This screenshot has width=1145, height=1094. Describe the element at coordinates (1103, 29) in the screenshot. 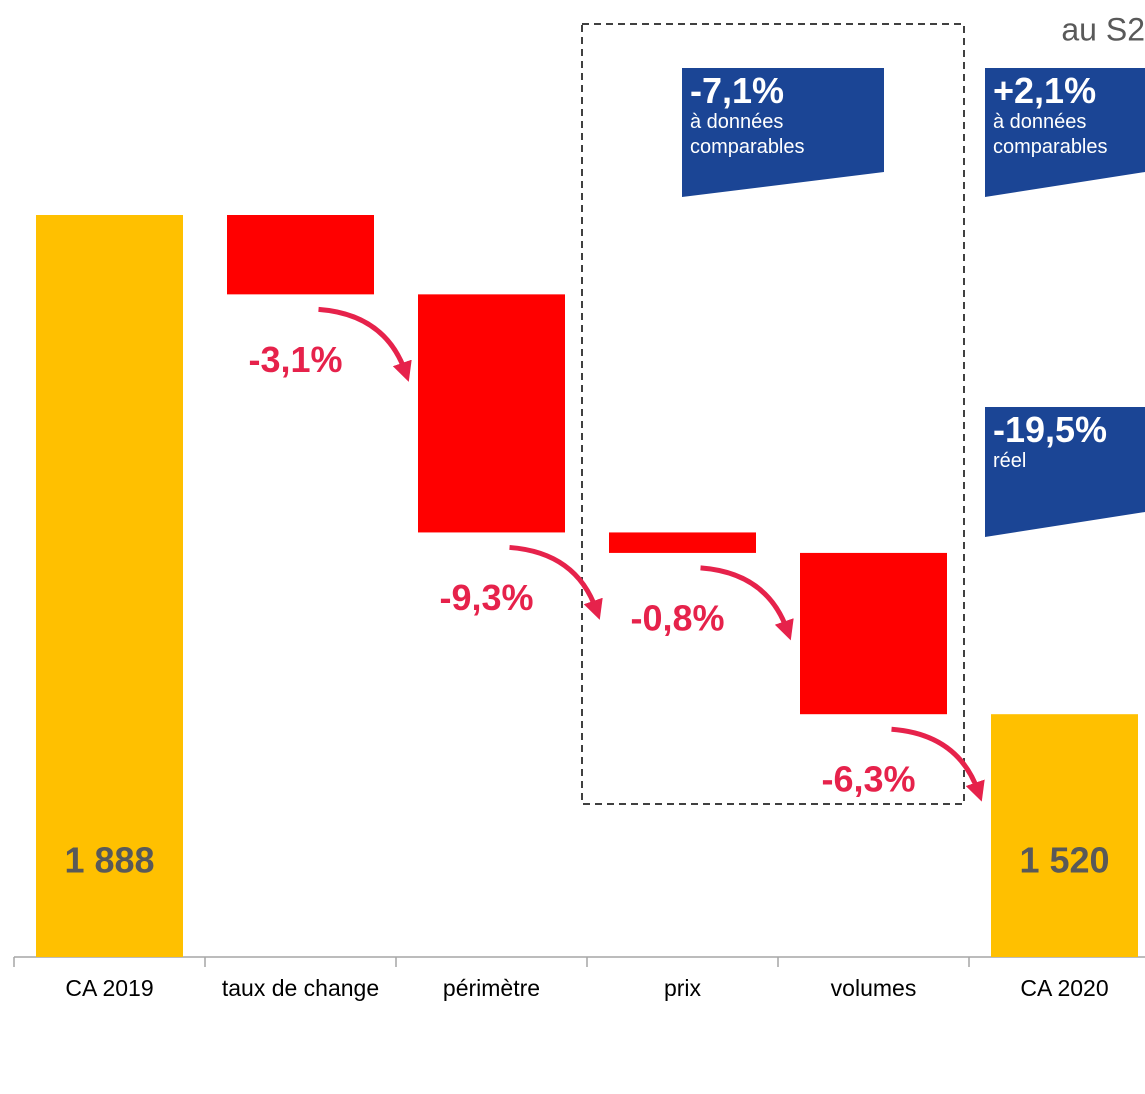

I see `subtitle: au S2` at that location.